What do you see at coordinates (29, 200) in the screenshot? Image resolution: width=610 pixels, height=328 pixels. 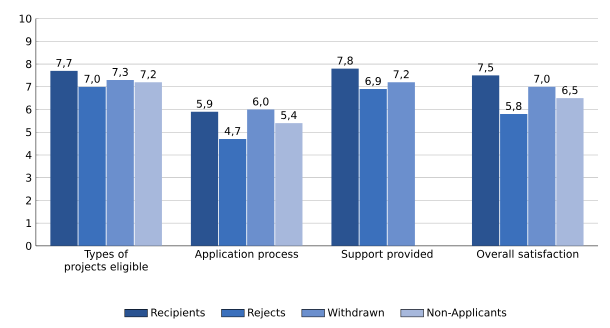 I see `y-tick-label: 2` at bounding box center [29, 200].